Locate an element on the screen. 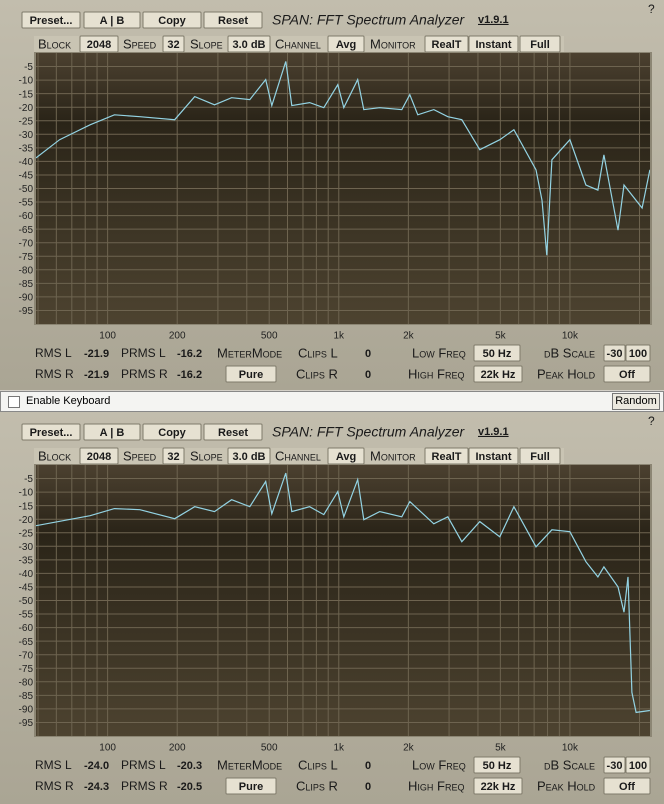  value: -21.9 is located at coordinates (96, 375).